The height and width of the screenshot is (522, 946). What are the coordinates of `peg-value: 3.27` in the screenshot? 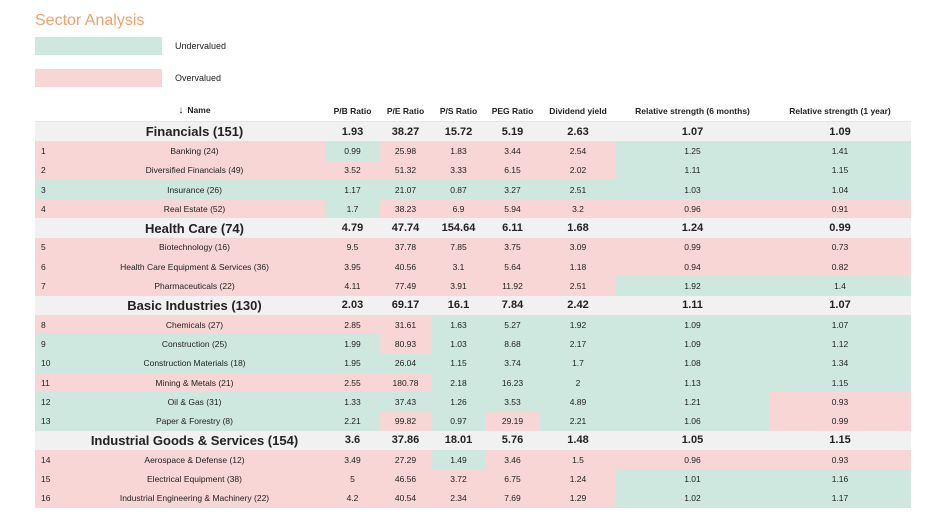 It's located at (512, 189).